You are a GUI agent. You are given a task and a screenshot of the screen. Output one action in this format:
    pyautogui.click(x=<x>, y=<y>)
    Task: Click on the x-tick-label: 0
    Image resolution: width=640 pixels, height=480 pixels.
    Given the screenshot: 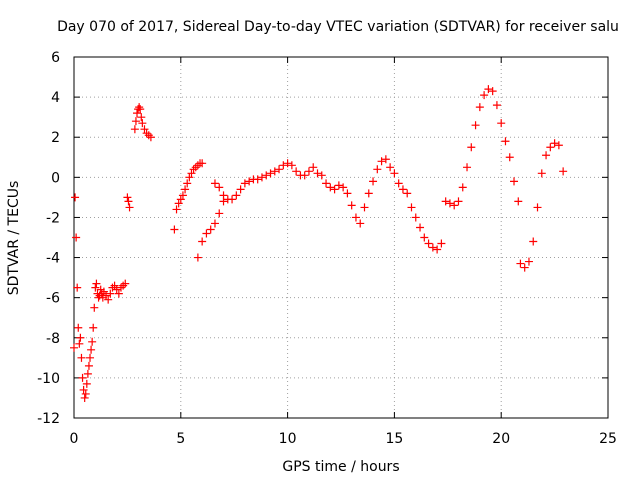 What is the action you would take?
    pyautogui.click(x=74, y=439)
    